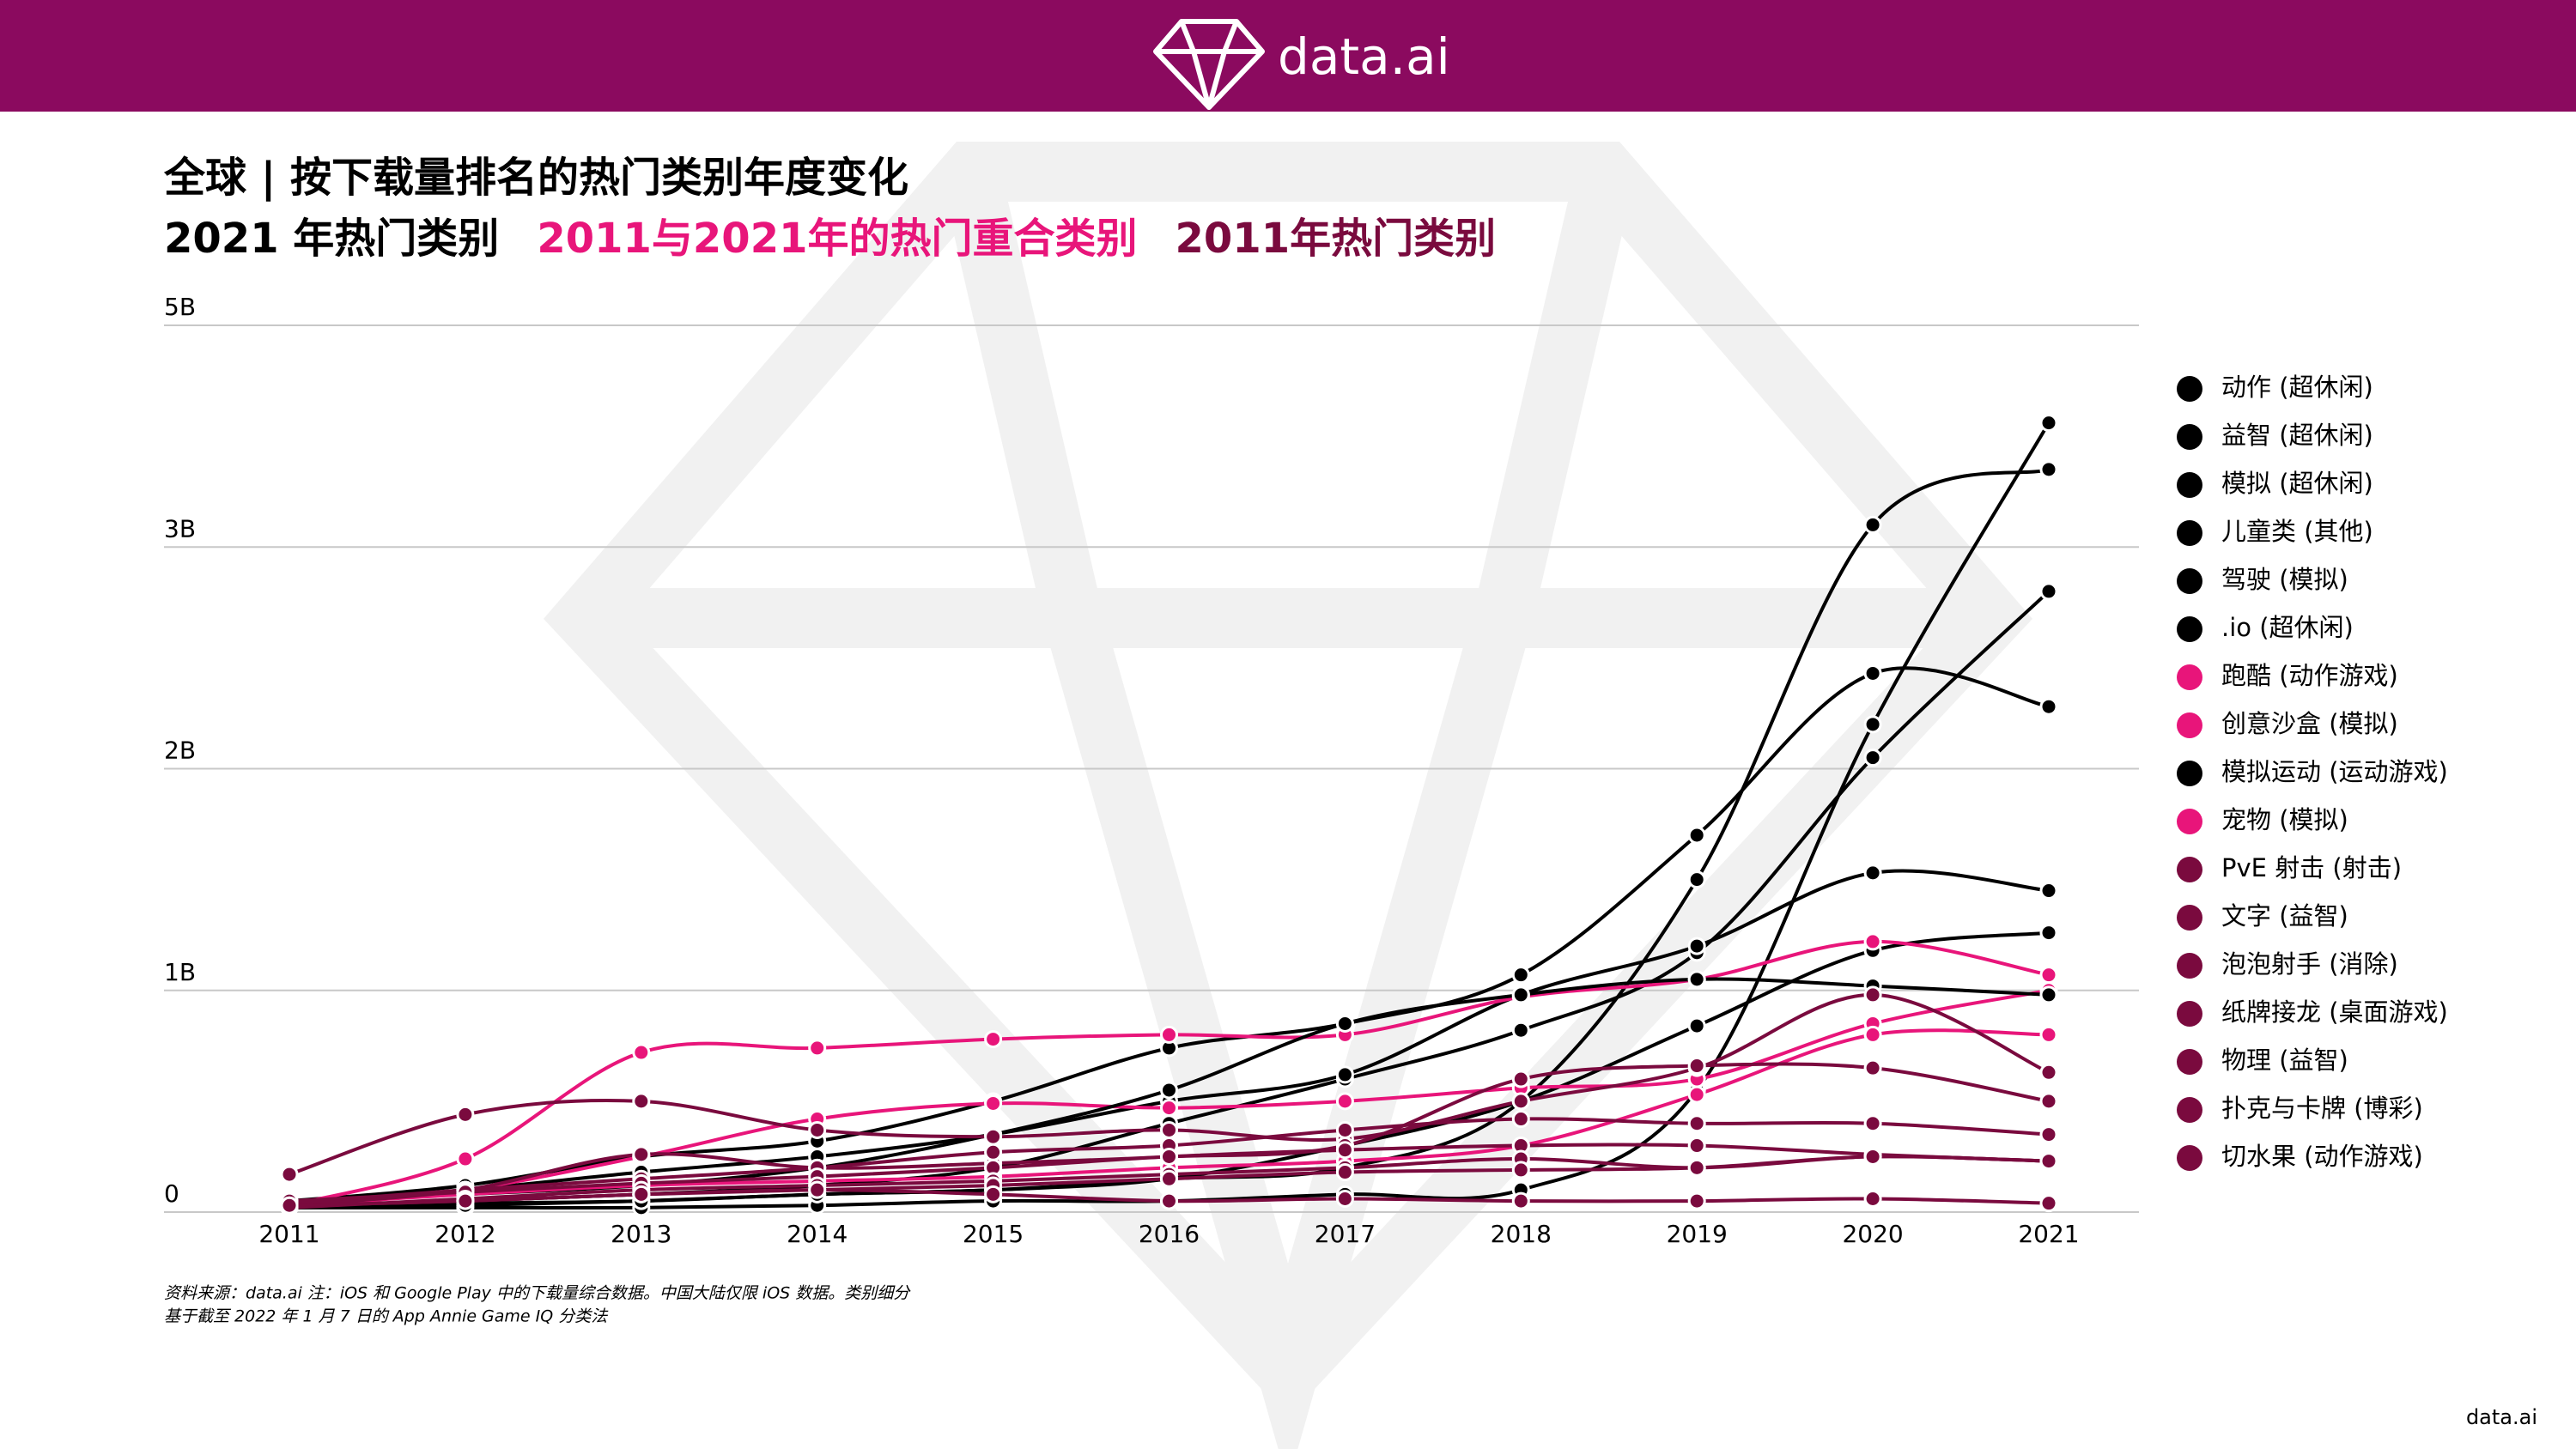  What do you see at coordinates (180, 528) in the screenshot?
I see `y-tick-label: 3B` at bounding box center [180, 528].